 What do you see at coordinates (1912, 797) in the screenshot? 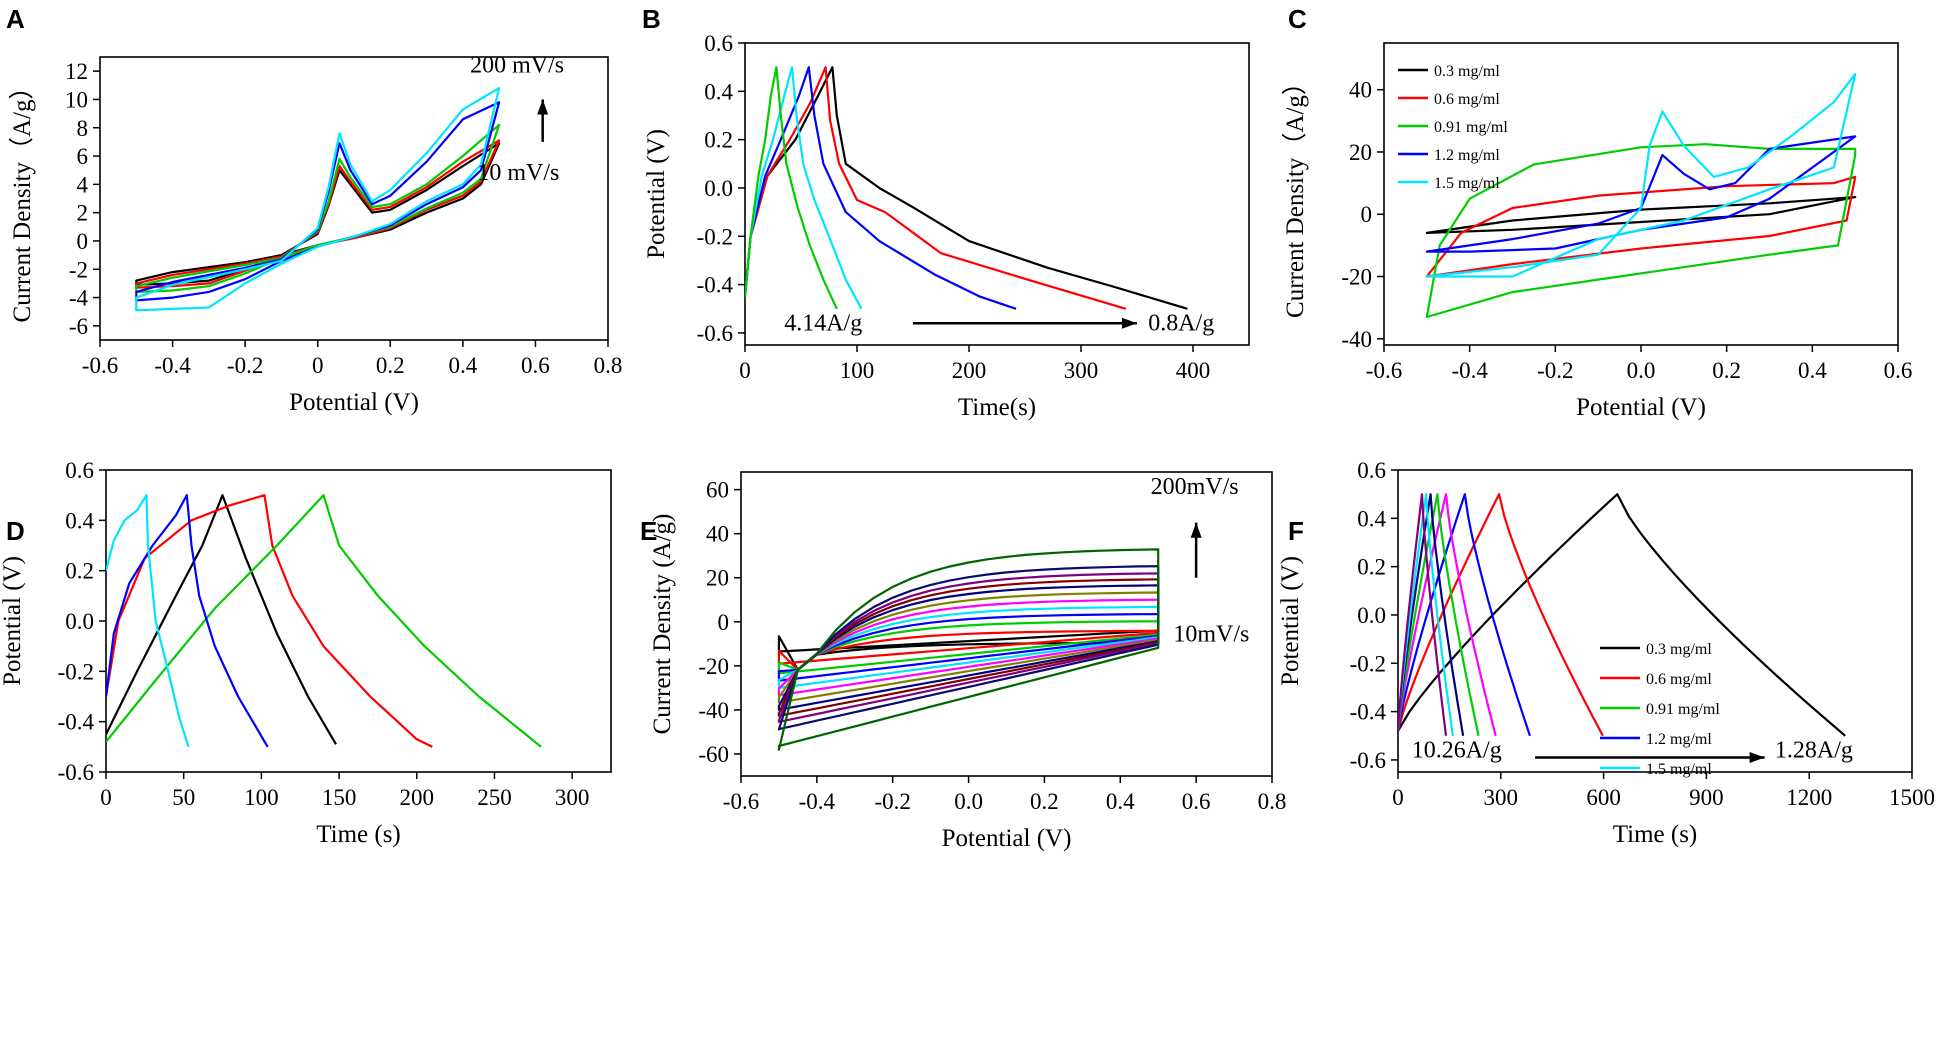
I see `x-tick-label: 1500` at bounding box center [1912, 797].